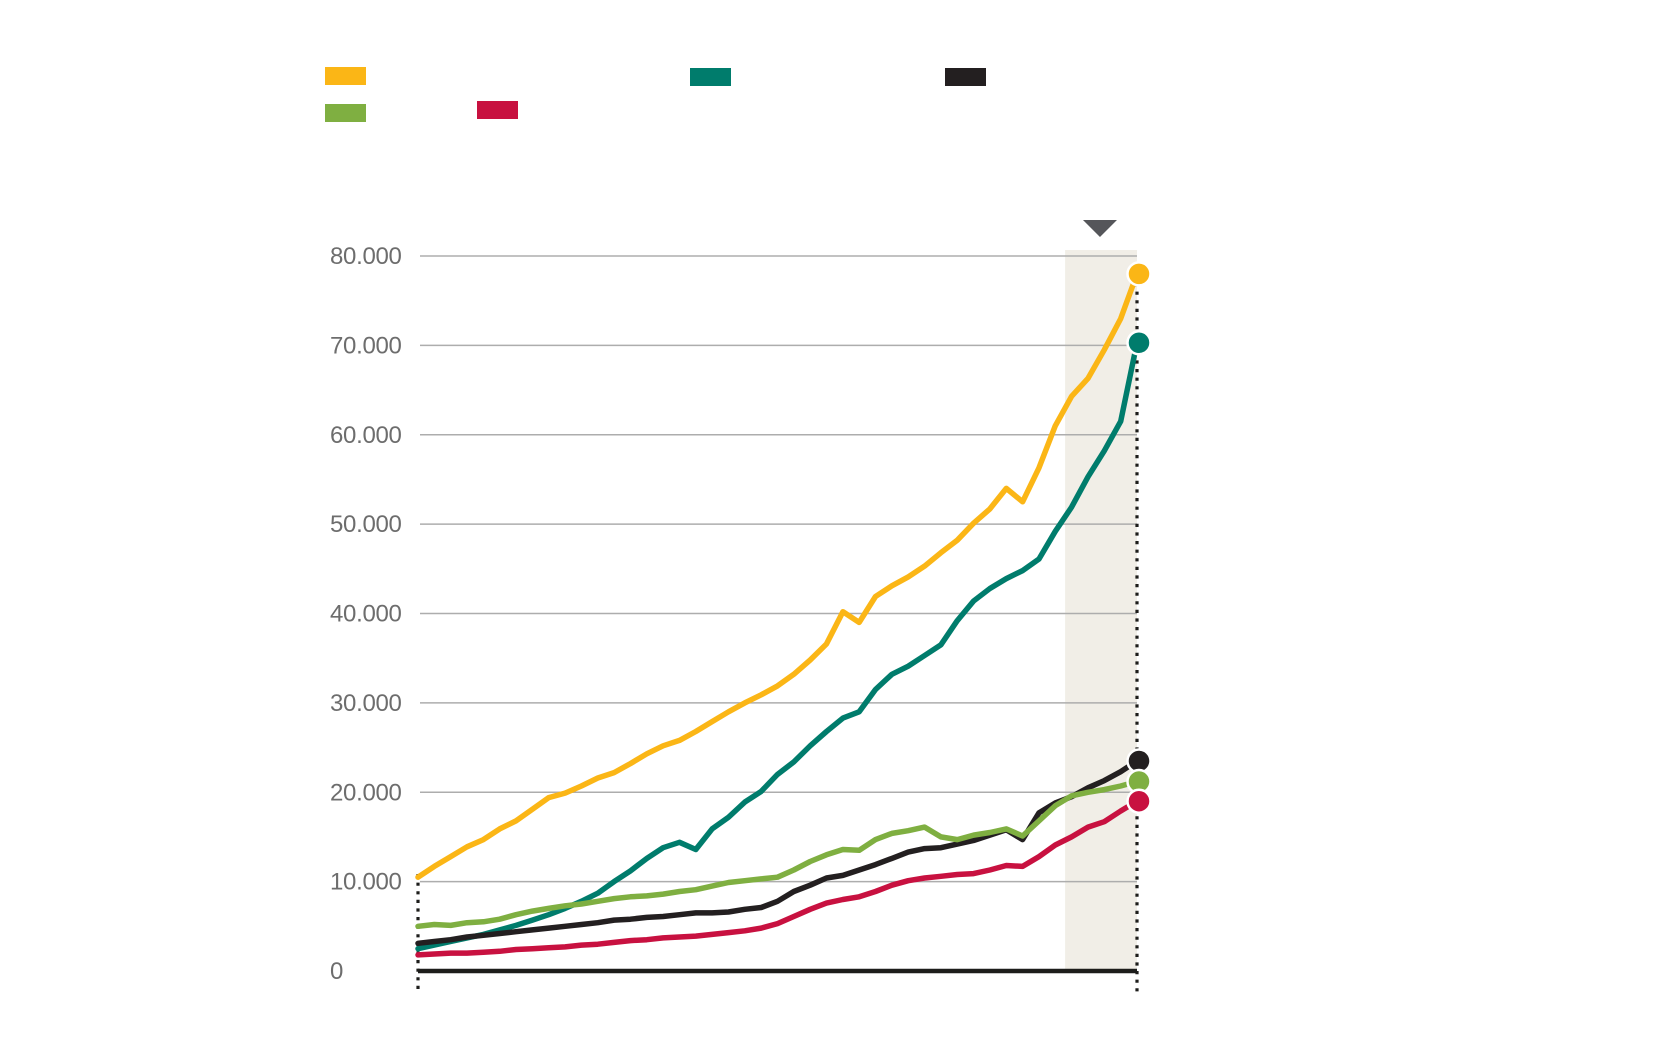 The height and width of the screenshot is (1038, 1660). Describe the element at coordinates (1139, 342) in the screenshot. I see `end-dot-teal` at that location.